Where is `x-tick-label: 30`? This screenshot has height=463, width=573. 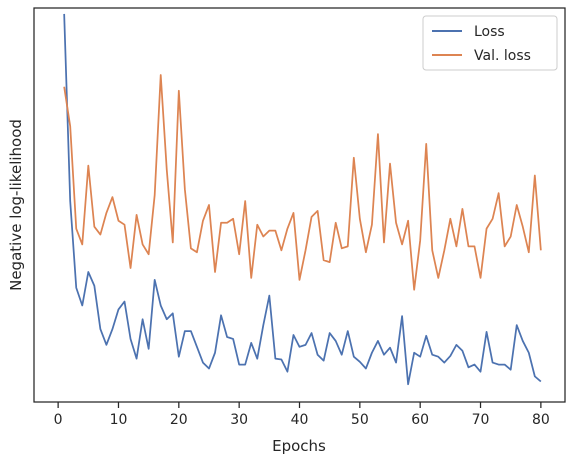 x-tick-label: 30 is located at coordinates (239, 420).